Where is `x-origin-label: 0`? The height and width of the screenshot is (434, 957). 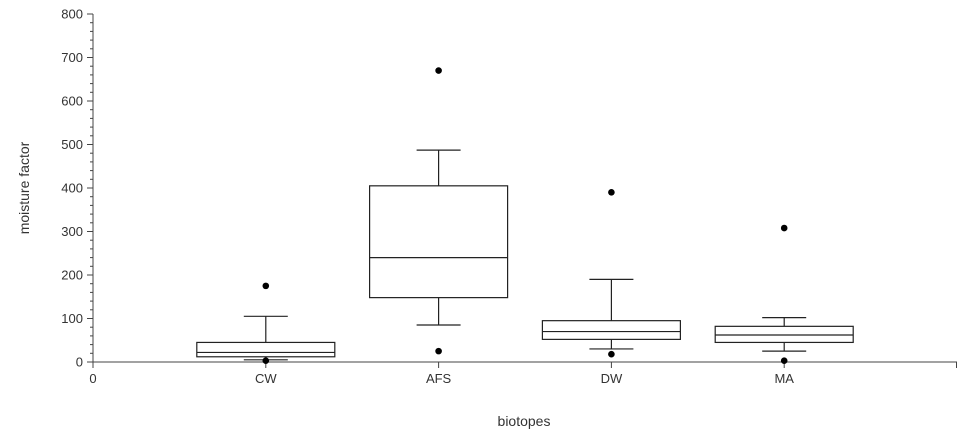 x-origin-label: 0 is located at coordinates (92, 378).